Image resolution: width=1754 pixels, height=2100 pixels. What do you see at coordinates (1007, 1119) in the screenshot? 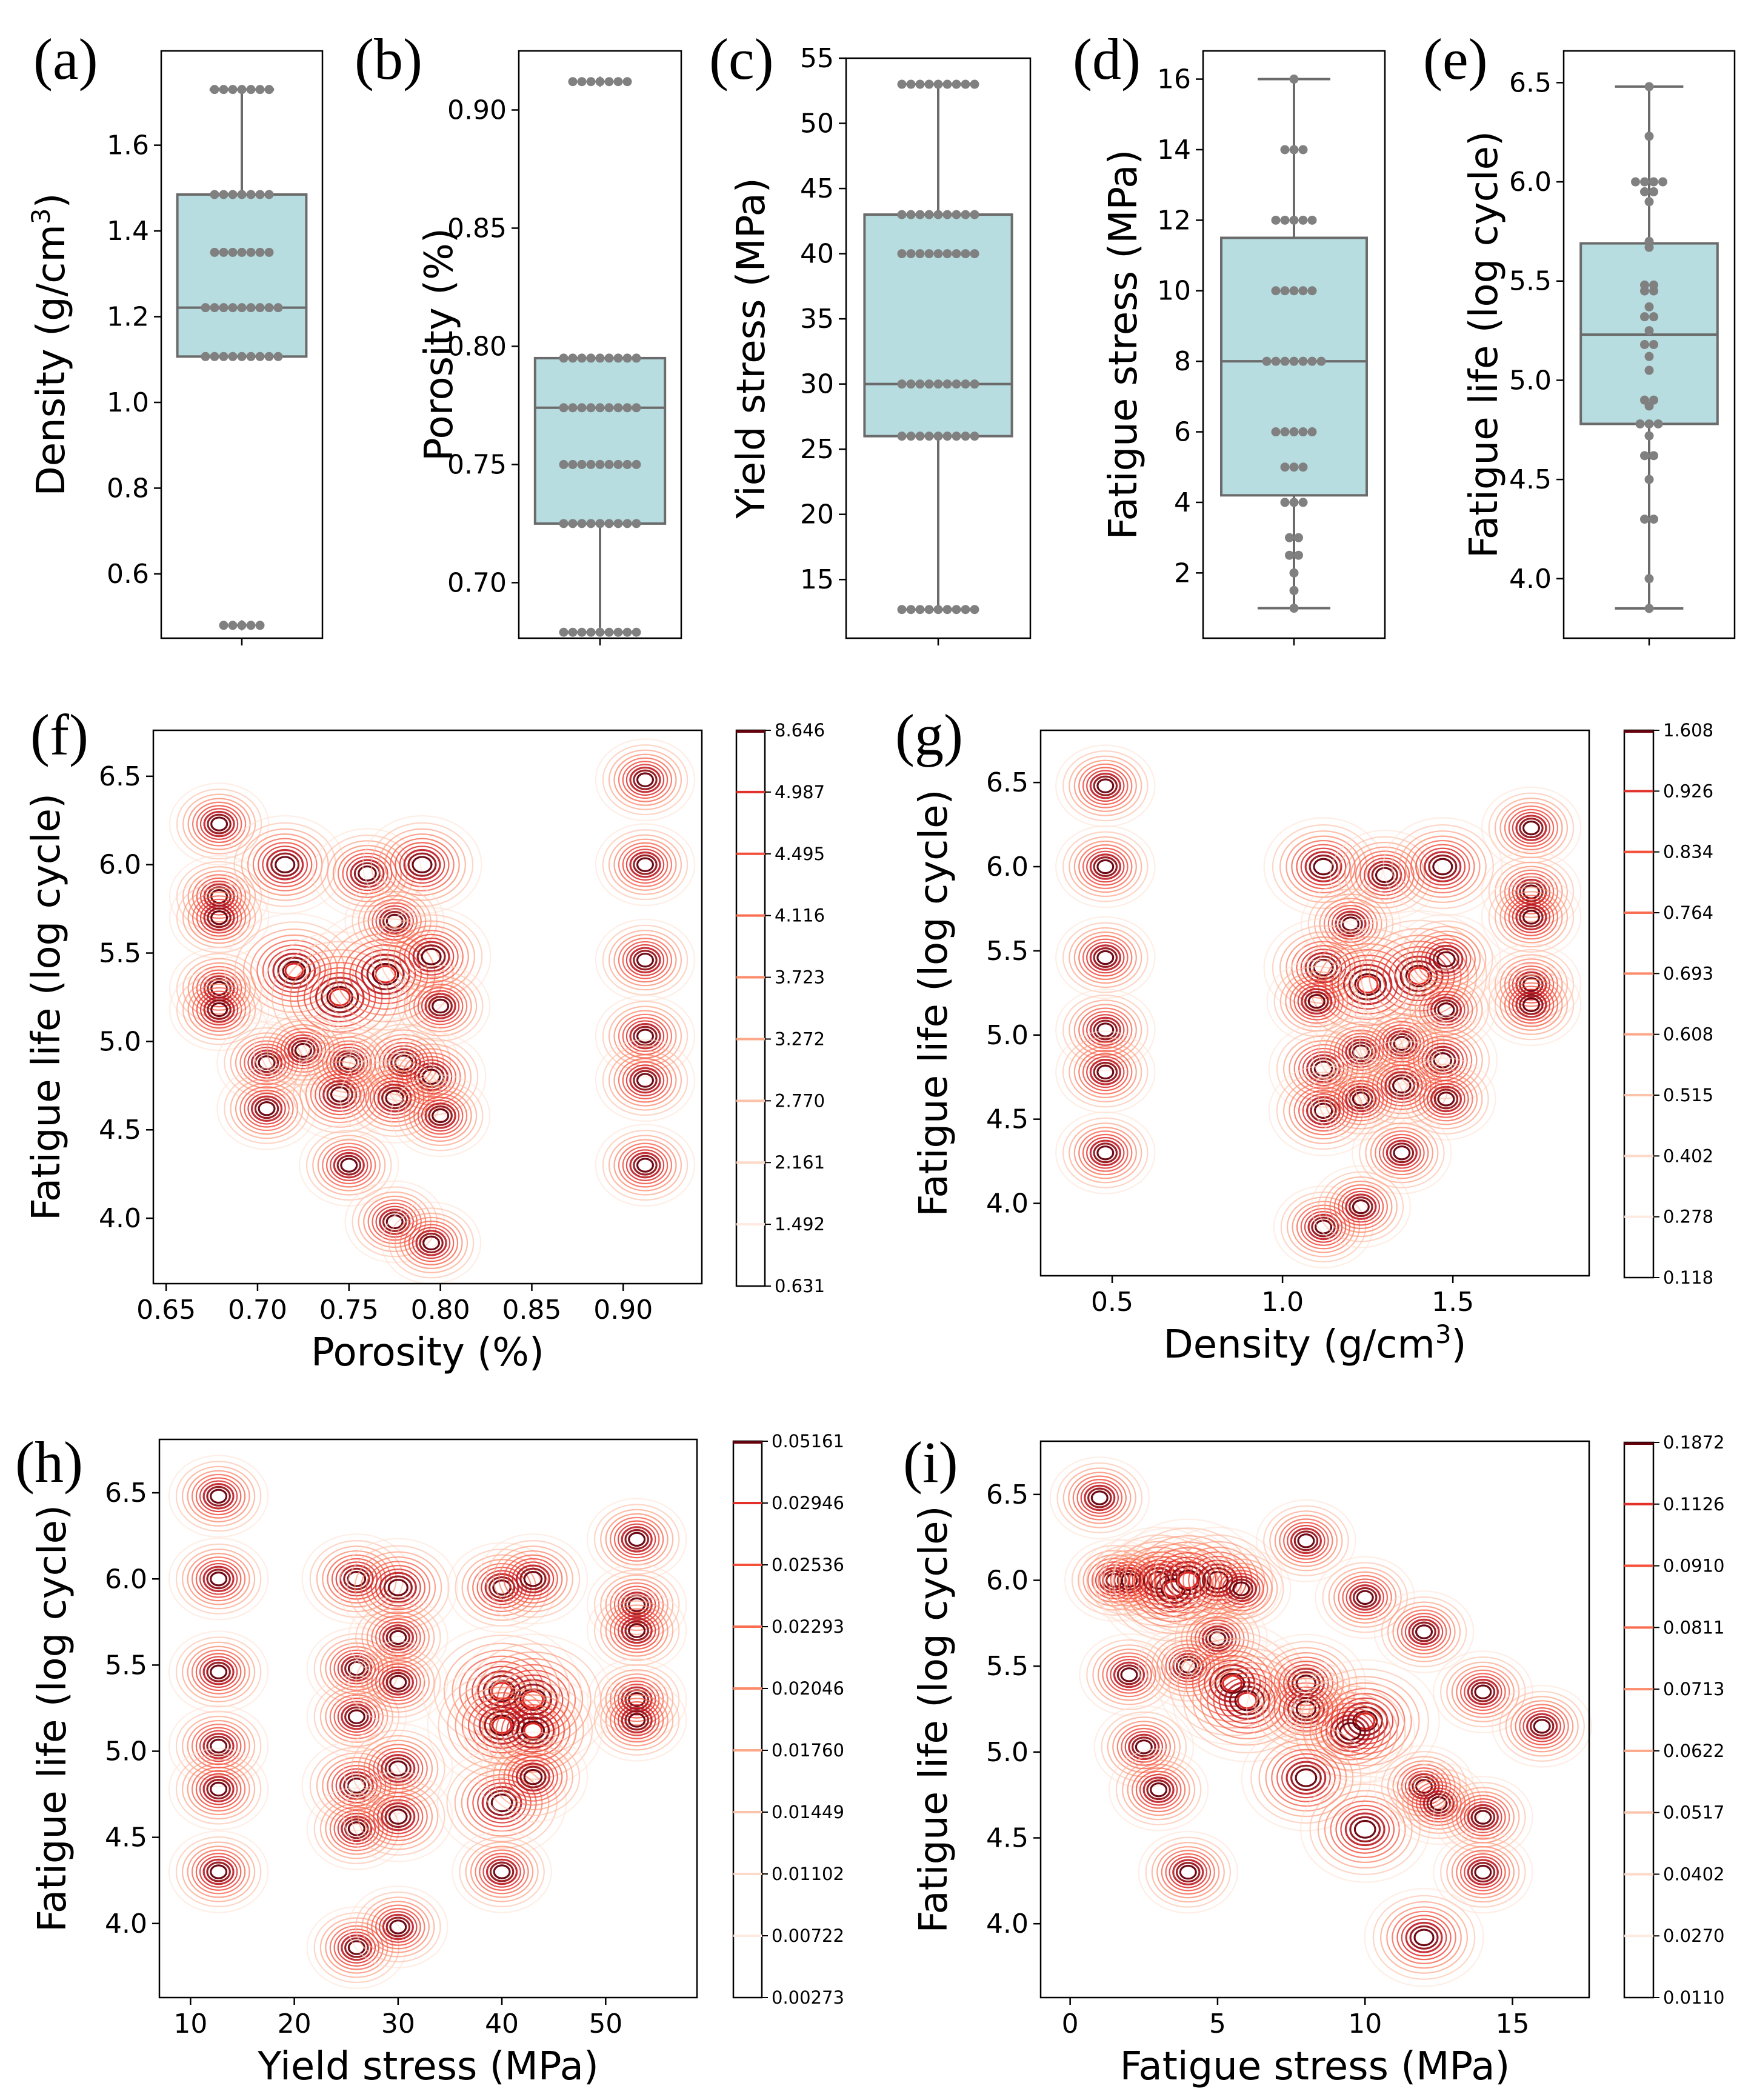
I see `y-tick-label: 4.5` at bounding box center [1007, 1119].